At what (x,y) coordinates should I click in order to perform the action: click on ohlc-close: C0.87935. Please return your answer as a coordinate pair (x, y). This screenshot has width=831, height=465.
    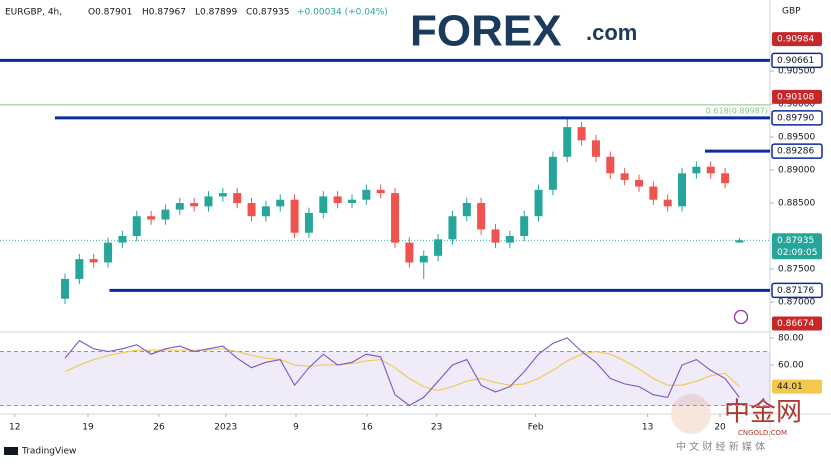
    Looking at the image, I should click on (268, 13).